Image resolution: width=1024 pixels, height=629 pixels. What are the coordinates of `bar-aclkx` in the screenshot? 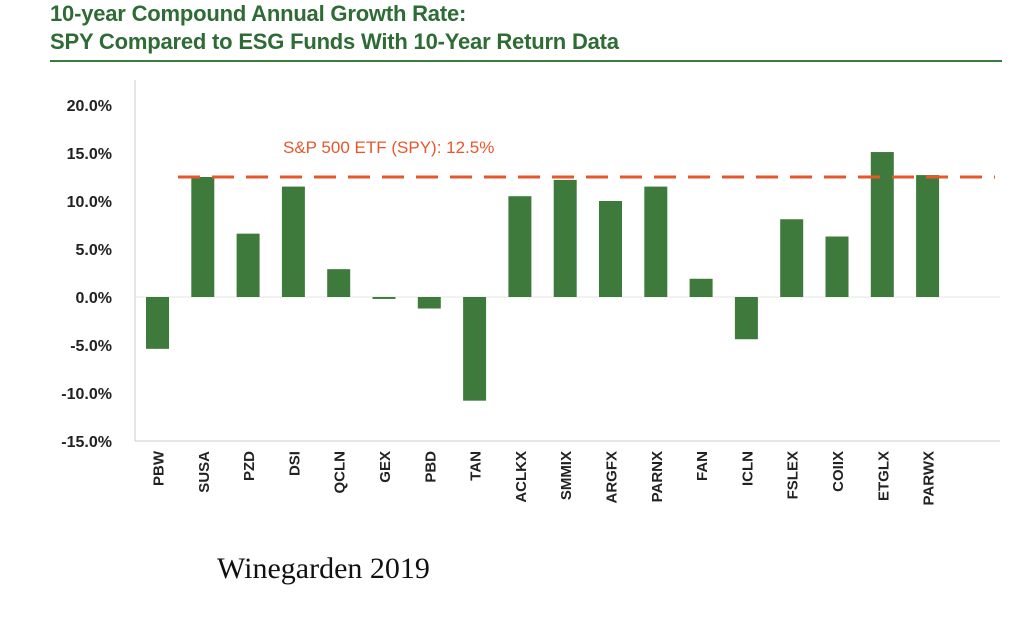 It's located at (520, 246).